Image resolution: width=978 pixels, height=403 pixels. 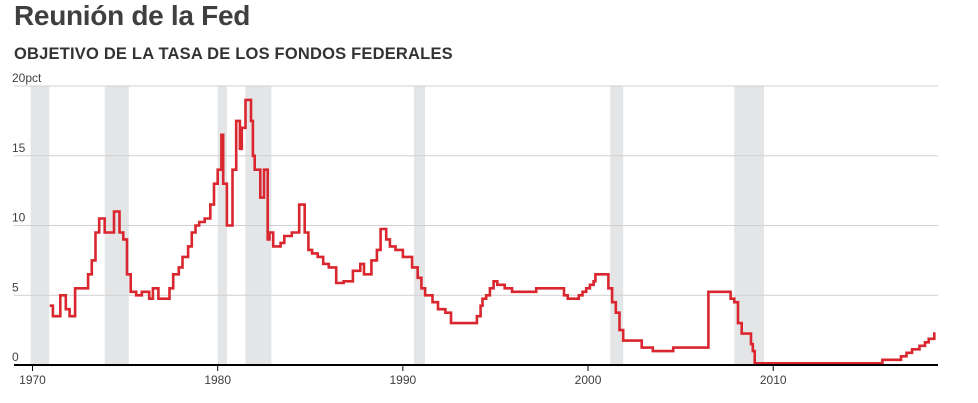 What do you see at coordinates (217, 380) in the screenshot?
I see `x-tick-label-1980: 1980` at bounding box center [217, 380].